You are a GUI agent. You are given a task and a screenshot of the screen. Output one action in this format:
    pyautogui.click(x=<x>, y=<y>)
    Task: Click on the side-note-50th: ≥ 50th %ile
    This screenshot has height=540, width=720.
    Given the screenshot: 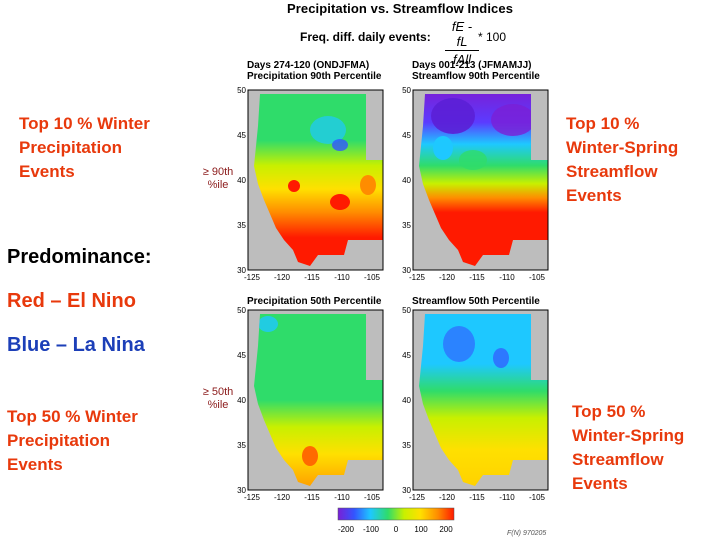 What is the action you would take?
    pyautogui.click(x=218, y=398)
    